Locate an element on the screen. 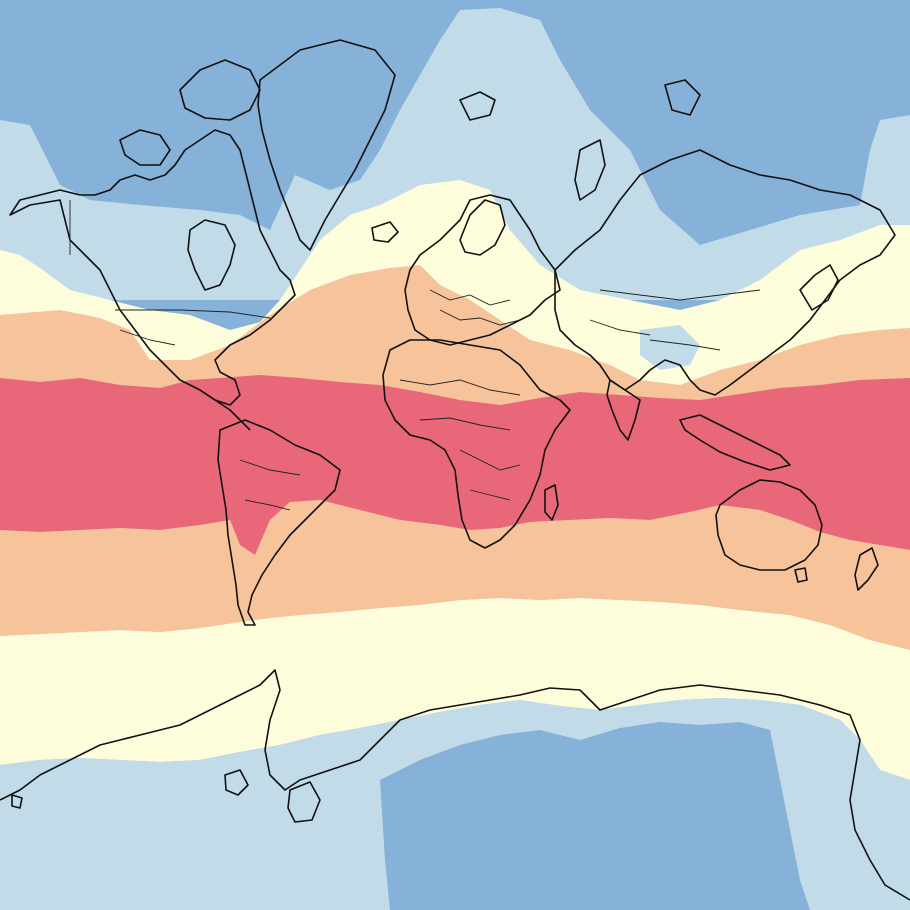 The image size is (910, 910). coast-madagascar is located at coordinates (551, 502).